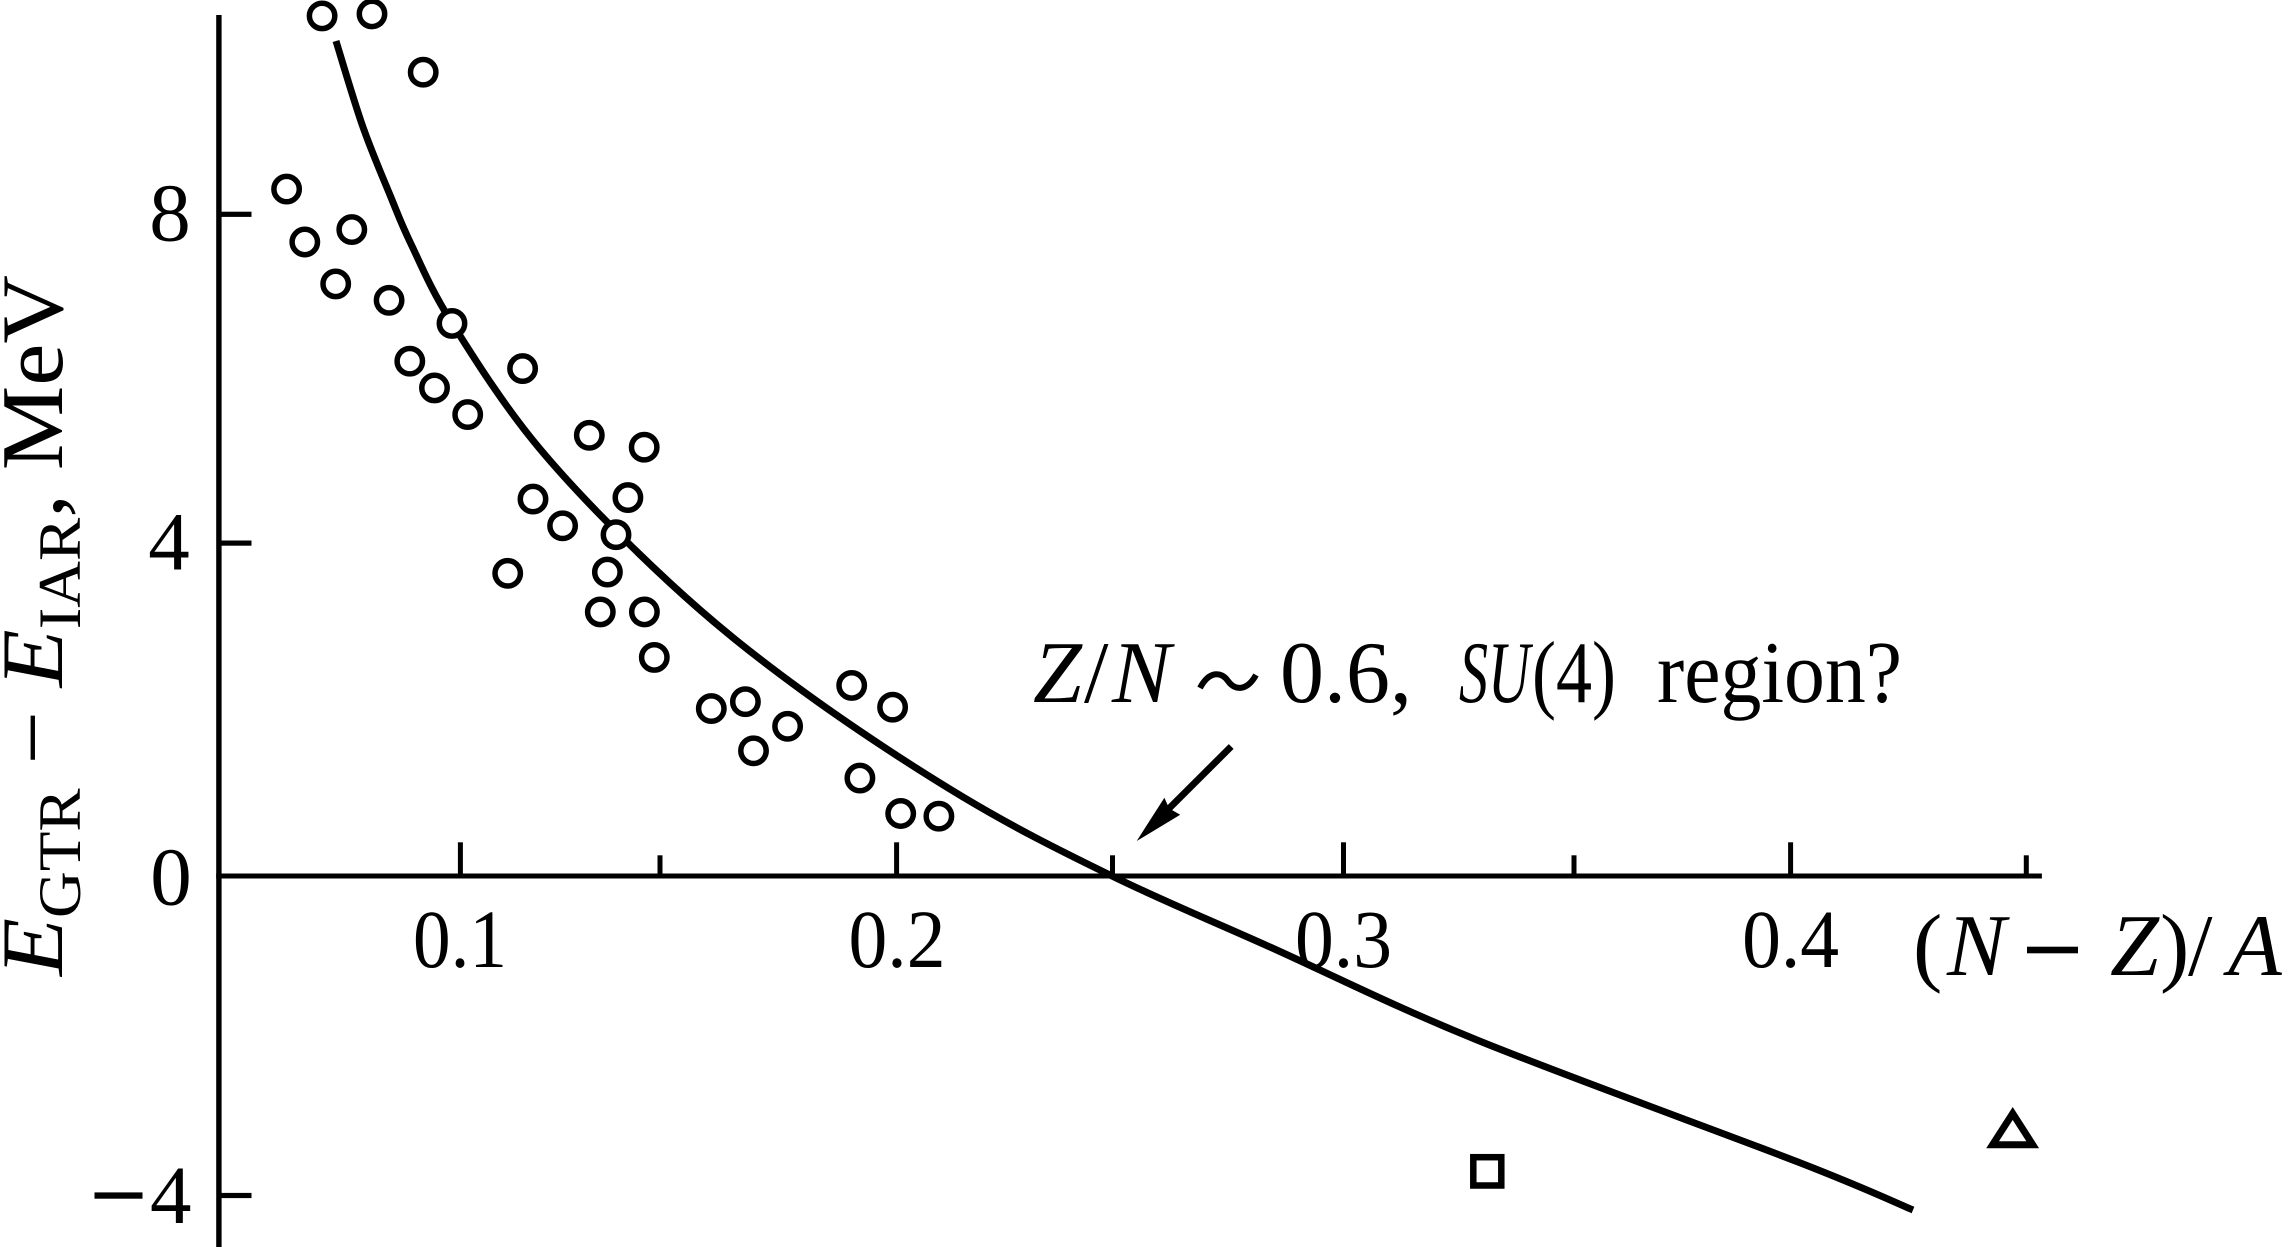 This screenshot has width=2291, height=1247. What do you see at coordinates (460, 939) in the screenshot?
I see `svg-text: 0.1` at bounding box center [460, 939].